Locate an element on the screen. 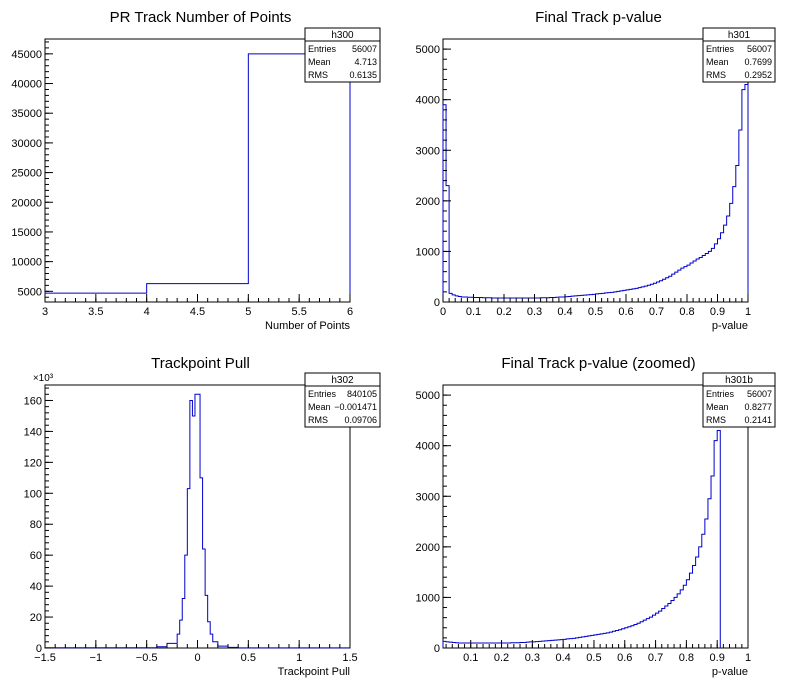  stats-box-name: h302 is located at coordinates (342, 380).